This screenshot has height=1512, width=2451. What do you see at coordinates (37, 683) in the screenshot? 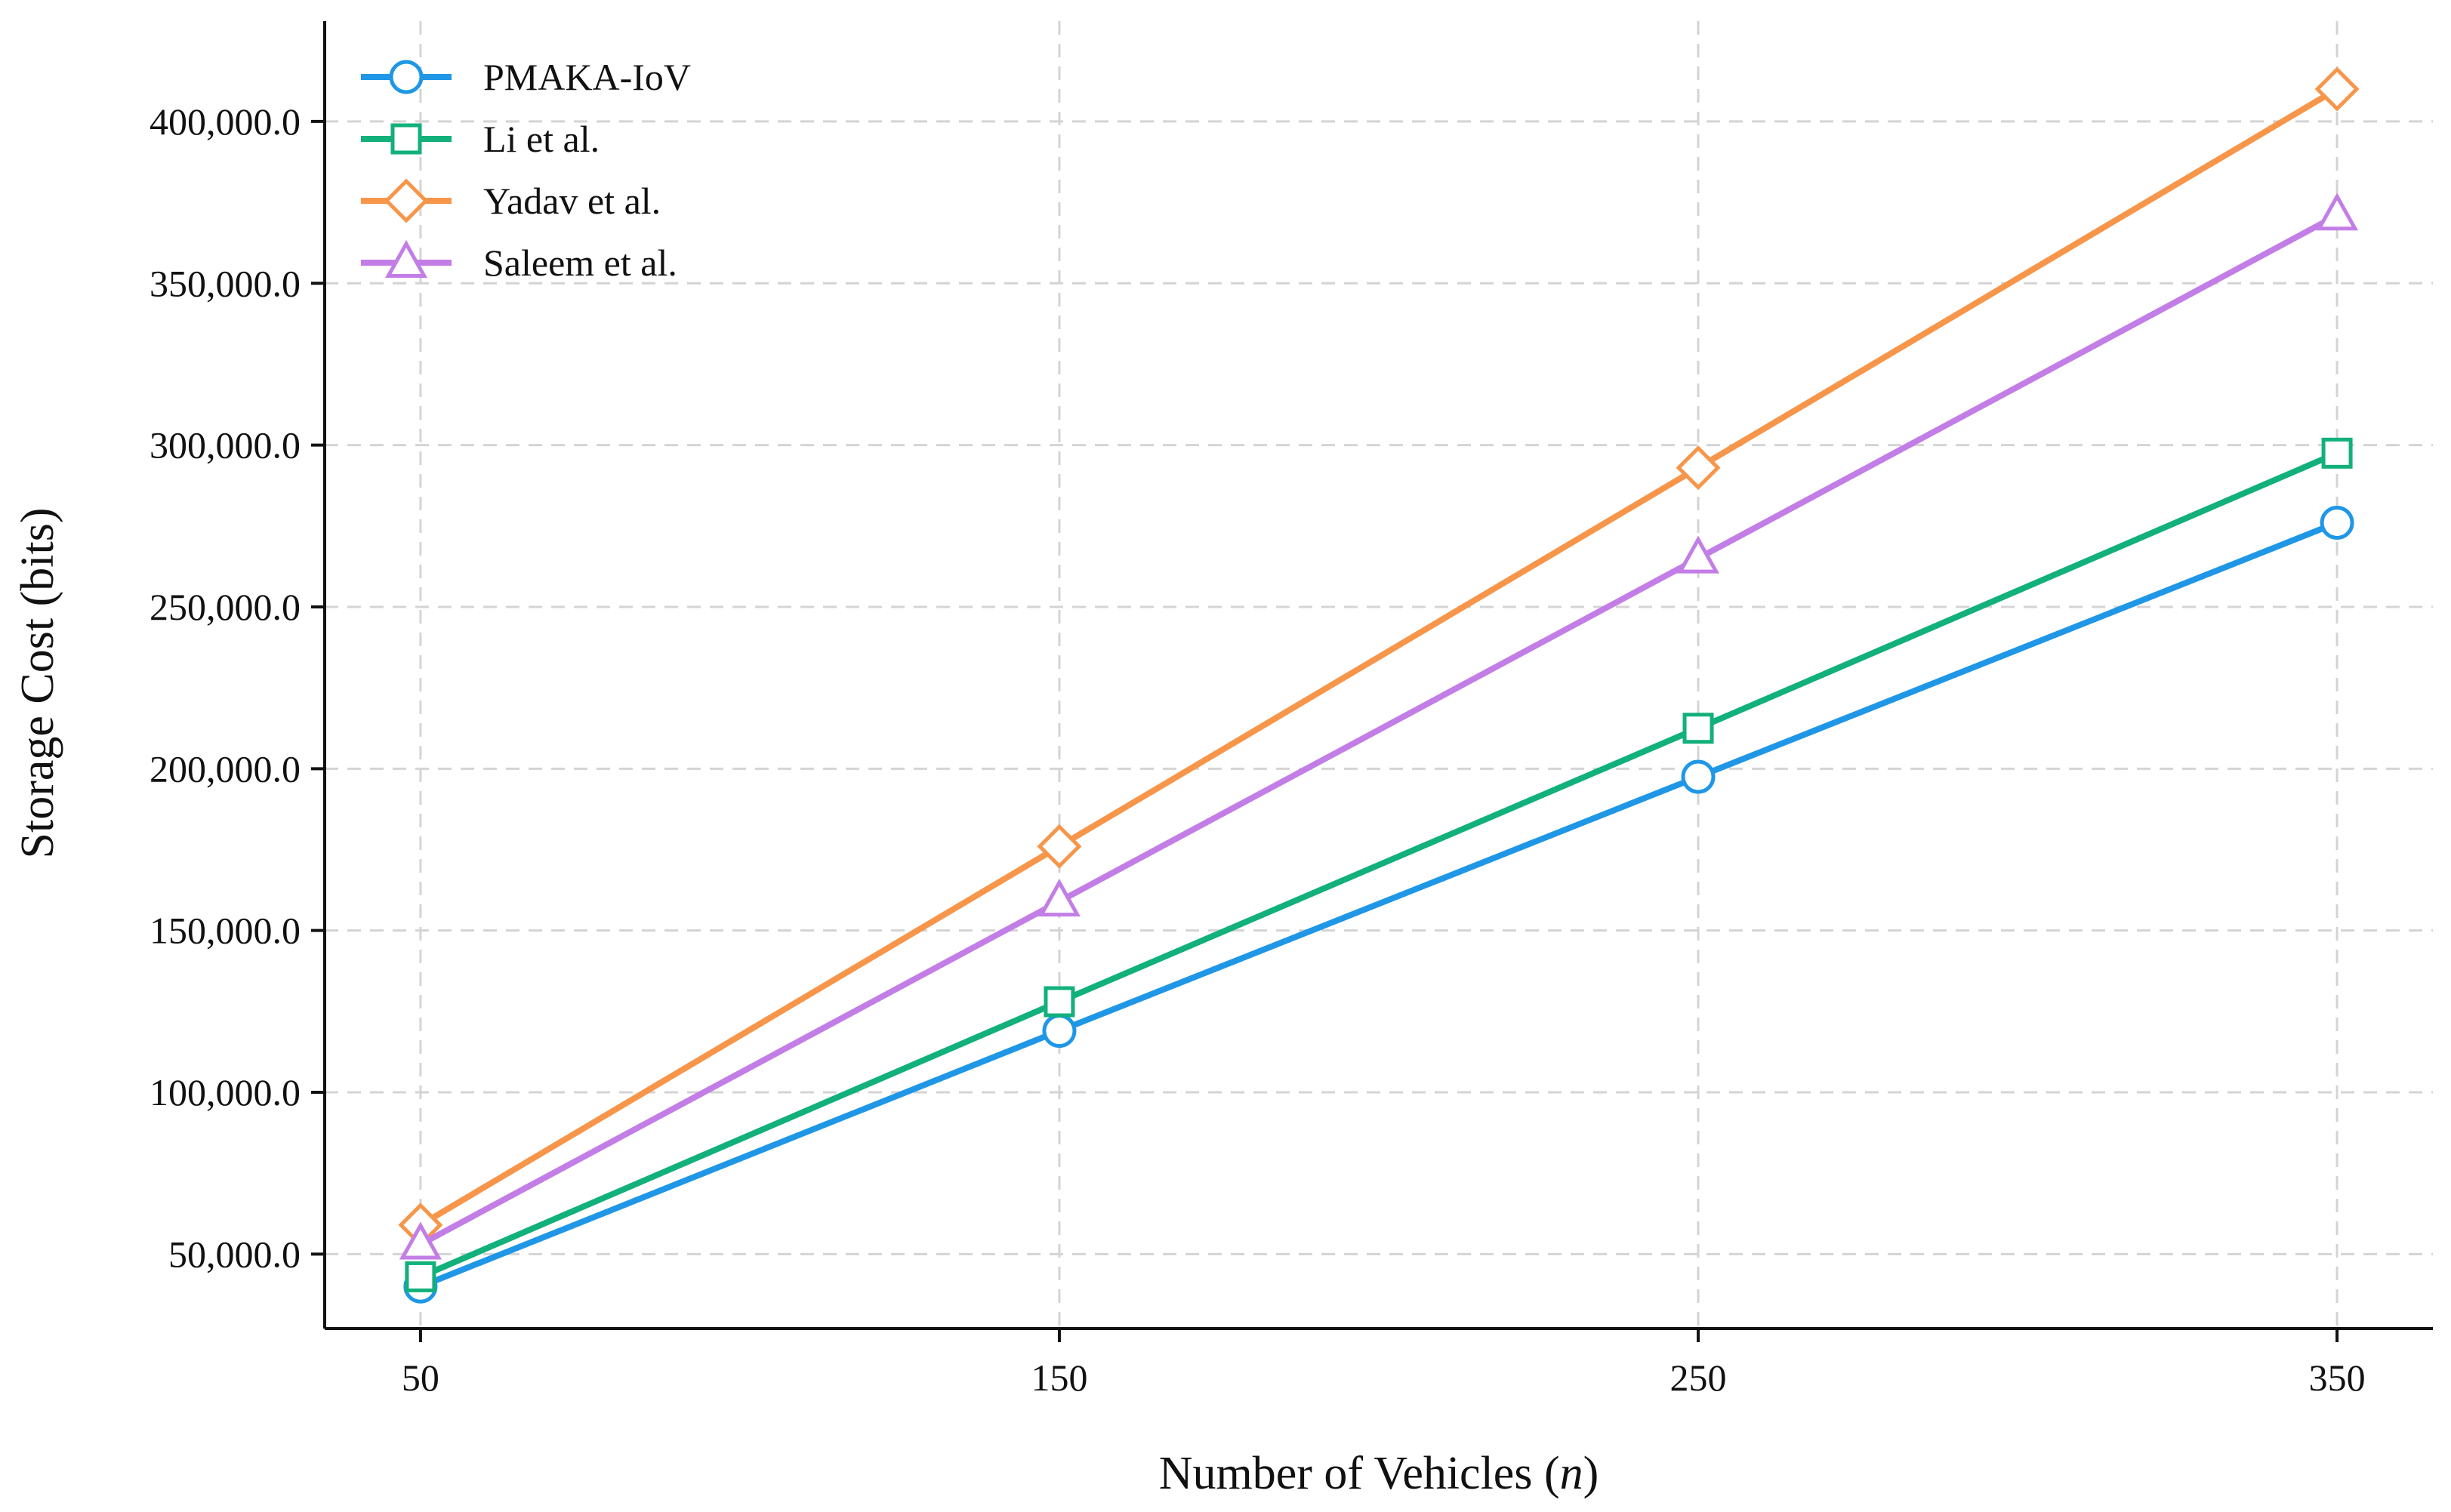
I see `y-axis-label: Storage Cost (bits)` at bounding box center [37, 683].